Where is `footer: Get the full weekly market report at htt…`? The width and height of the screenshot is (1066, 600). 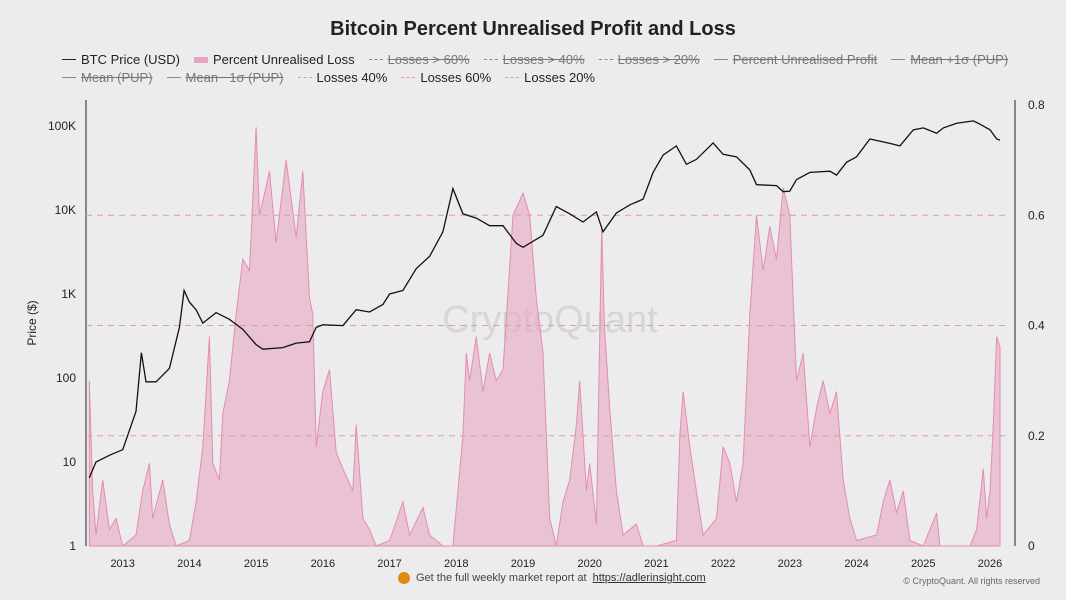
footer: Get the full weekly market report at htt… is located at coordinates (552, 578).